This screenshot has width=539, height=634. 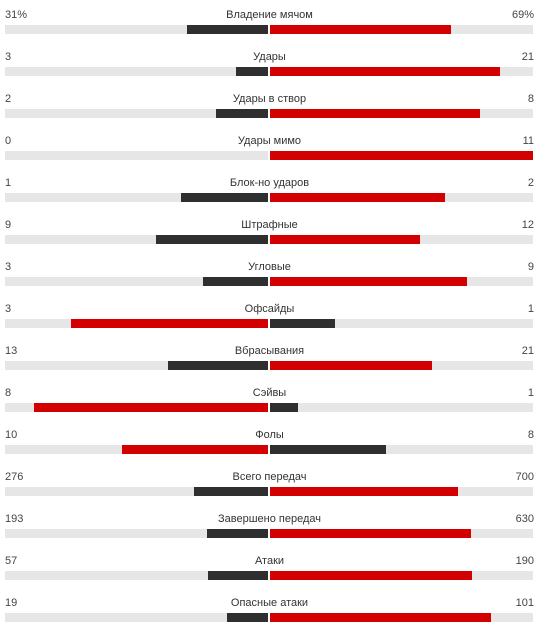 I want to click on stat-row: 193 Завершено передач 630, so click(x=269, y=529).